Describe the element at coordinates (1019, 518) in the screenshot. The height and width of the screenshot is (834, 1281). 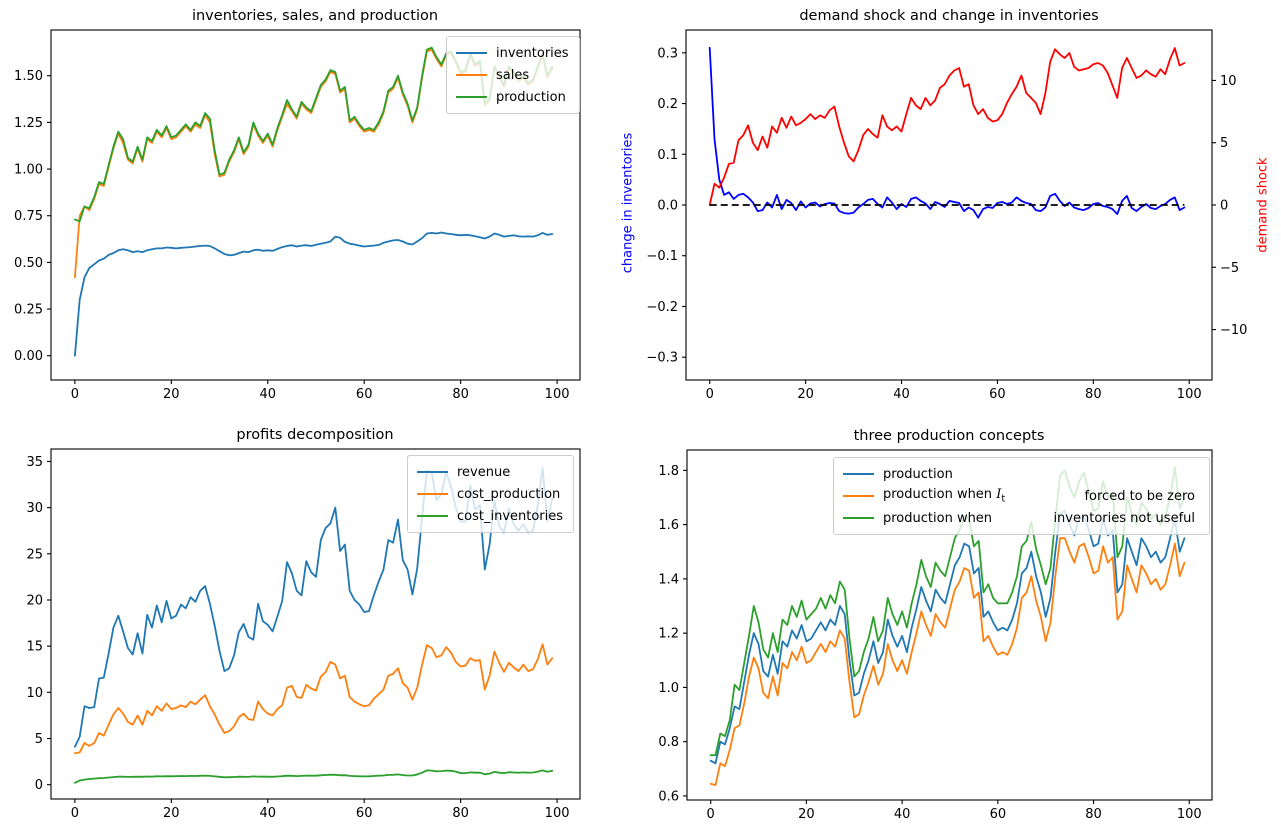
I see `legend-item-production-inventories-not-useful: production when inventories not useful` at that location.